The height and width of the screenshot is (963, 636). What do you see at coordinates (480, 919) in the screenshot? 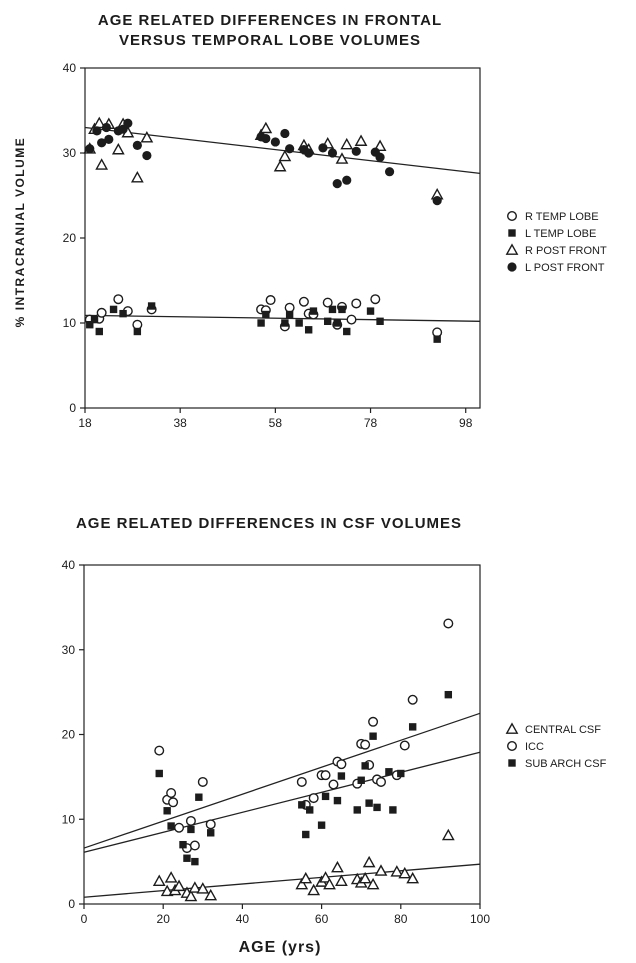
I see `x-tick-label: 100` at bounding box center [480, 919].